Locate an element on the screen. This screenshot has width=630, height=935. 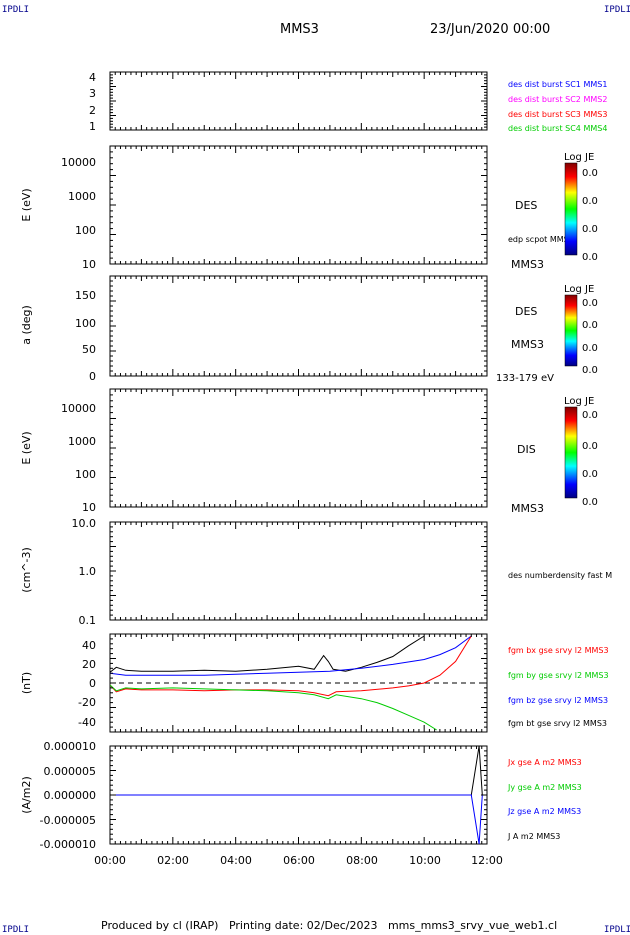
corner-label-bottom-left: IPDLI is located at coordinates (16, 930).